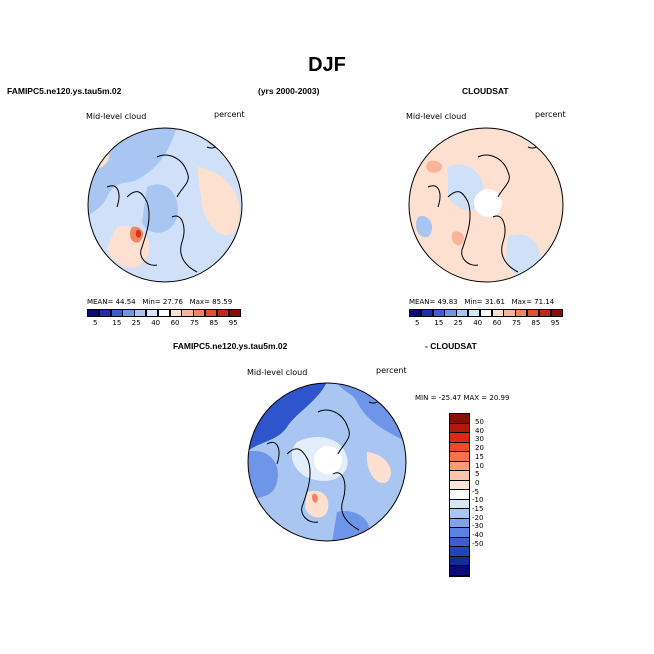 Image resolution: width=654 pixels, height=654 pixels. What do you see at coordinates (424, 227) in the screenshot?
I see `right-field-blue3` at bounding box center [424, 227].